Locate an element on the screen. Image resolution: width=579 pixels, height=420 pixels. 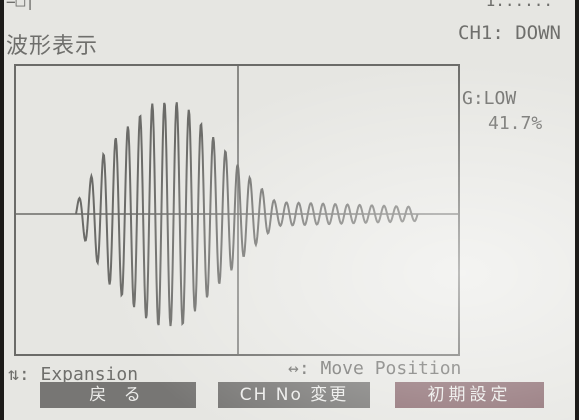
gain-percent: 41.7% is located at coordinates (515, 123).